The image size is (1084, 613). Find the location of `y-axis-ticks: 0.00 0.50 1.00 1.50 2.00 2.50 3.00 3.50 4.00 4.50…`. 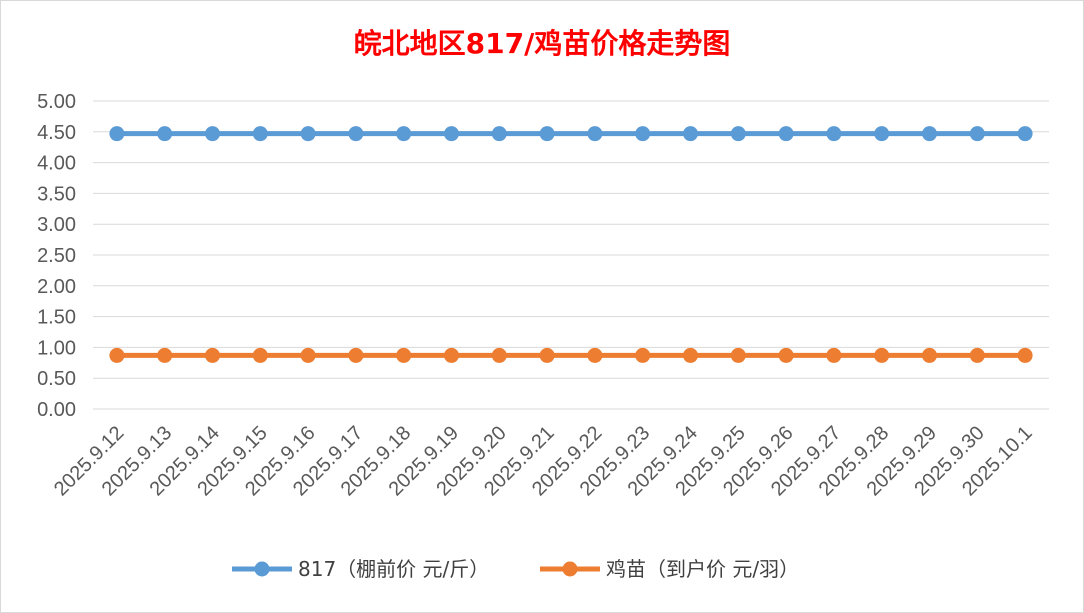

y-axis-ticks: 0.00 0.50 1.00 1.50 2.00 2.50 3.00 3.50 4.00 4.50… is located at coordinates (56, 256).